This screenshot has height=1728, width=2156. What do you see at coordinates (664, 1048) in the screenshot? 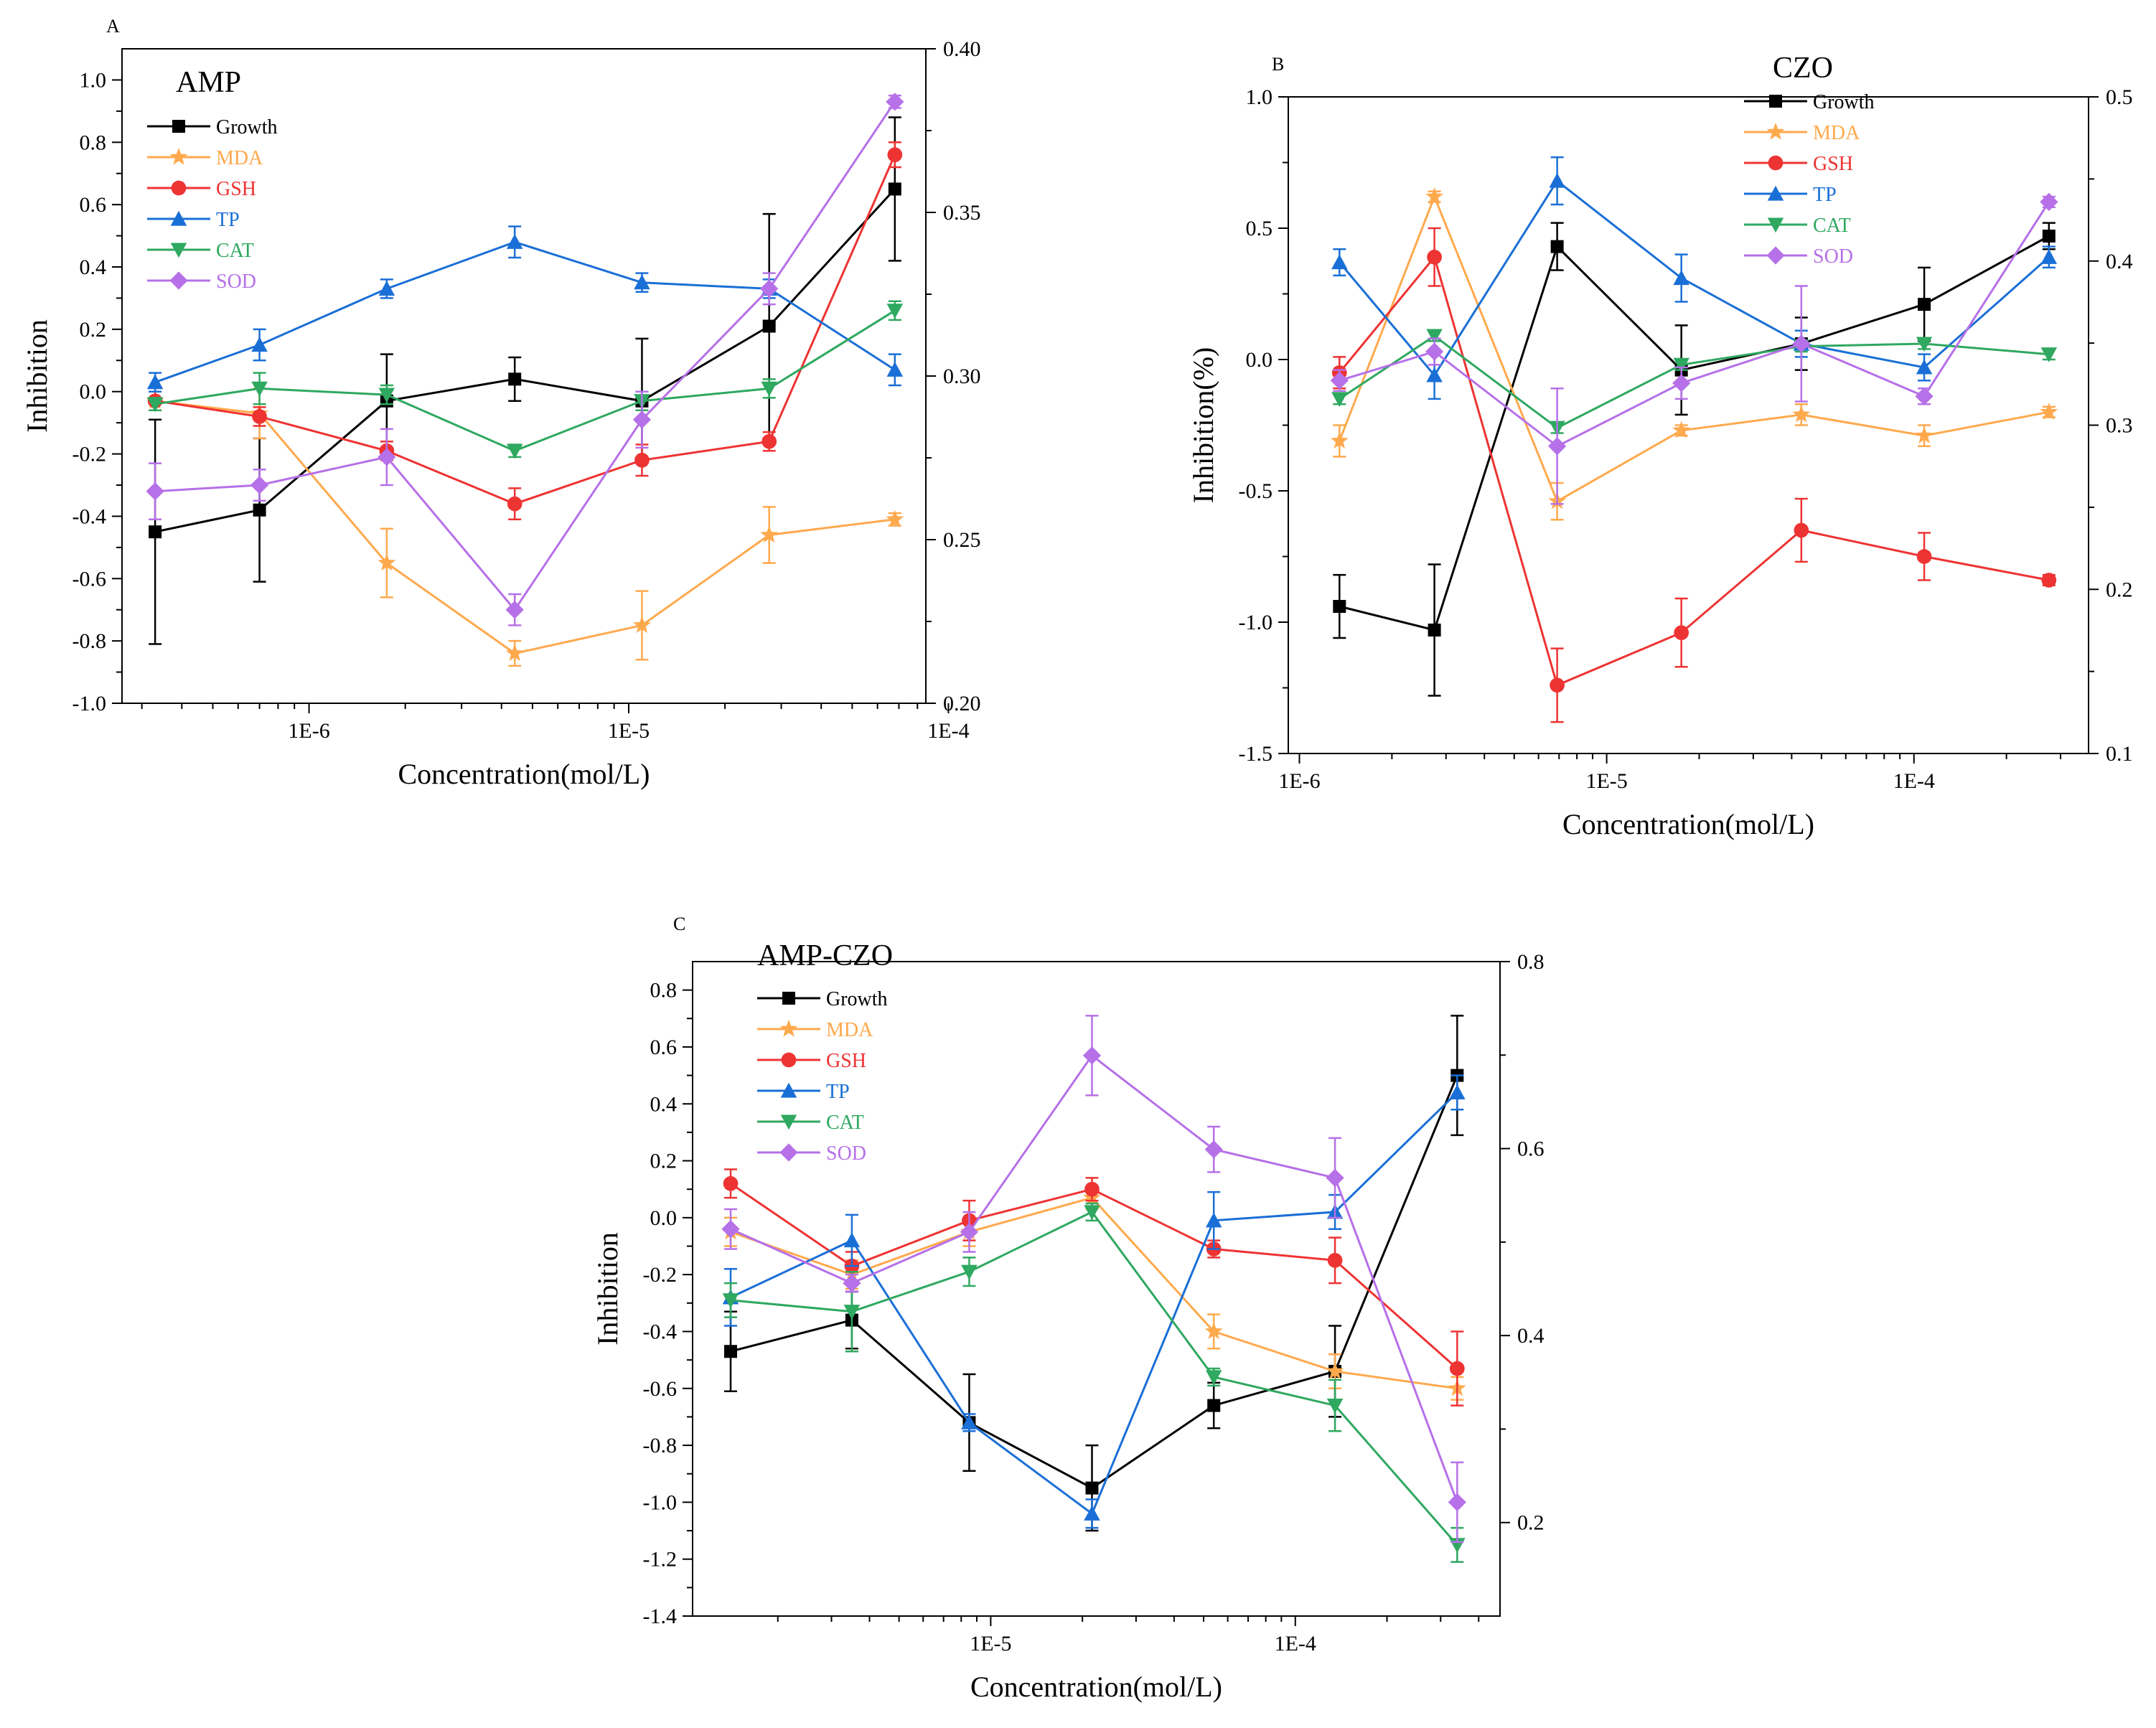
I see `y-tick-label: 0.6` at bounding box center [664, 1048].